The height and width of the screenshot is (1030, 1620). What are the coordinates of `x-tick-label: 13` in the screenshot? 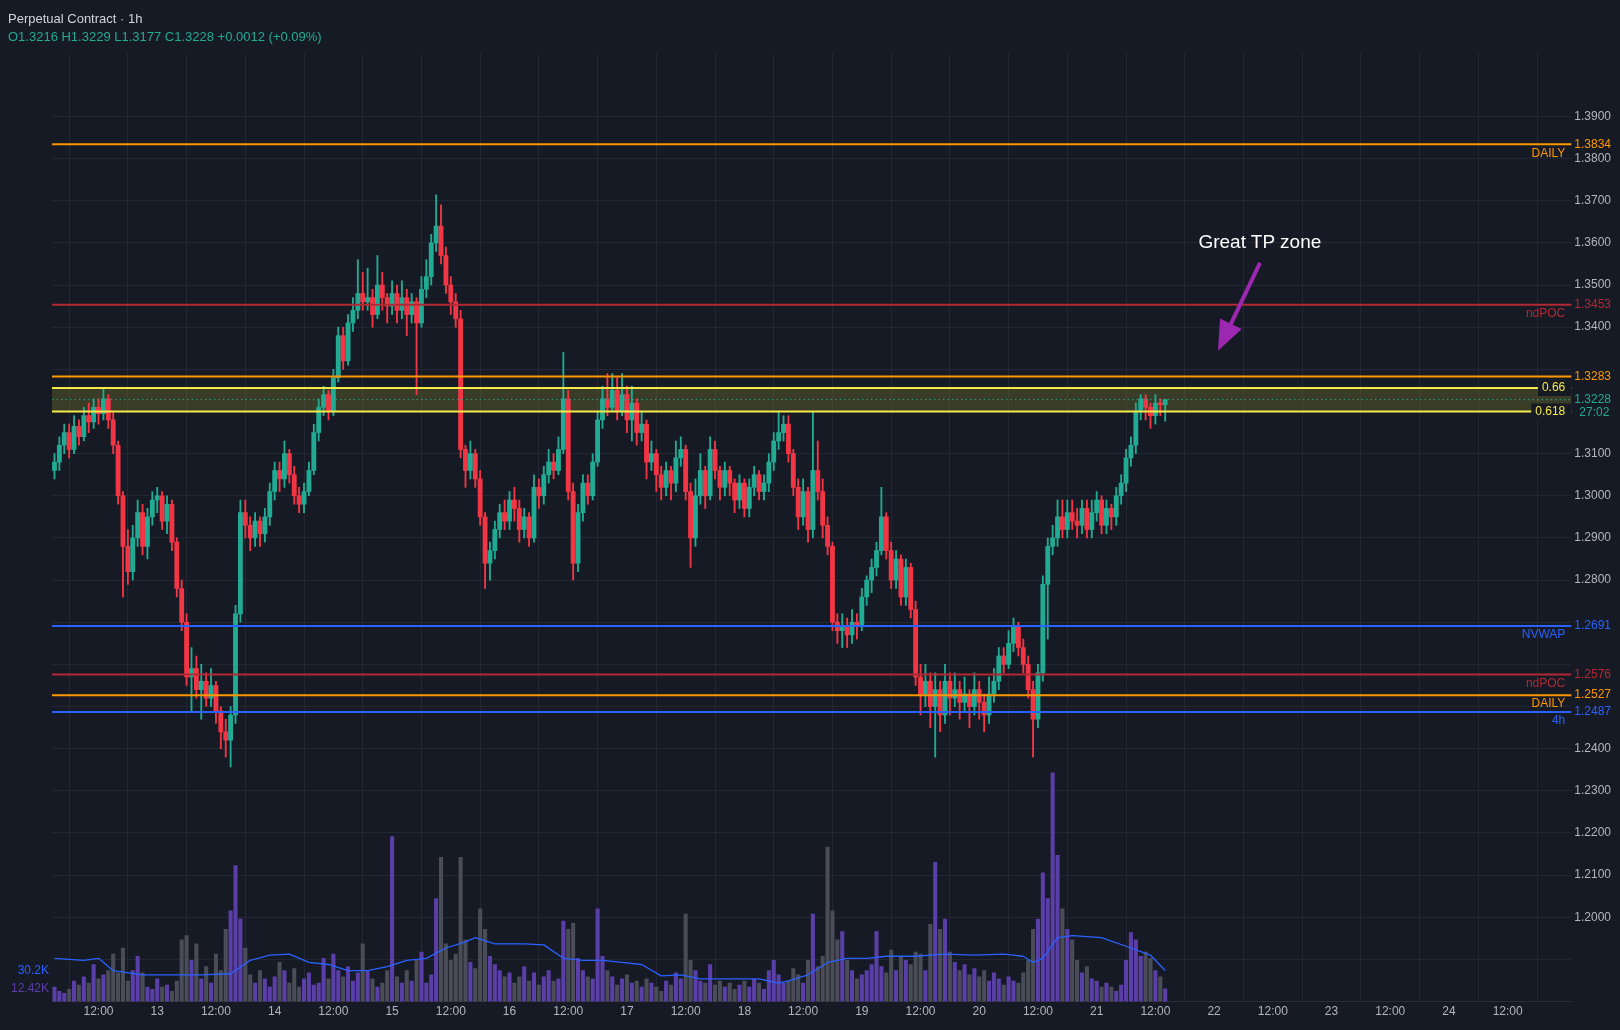 It's located at (157, 1011).